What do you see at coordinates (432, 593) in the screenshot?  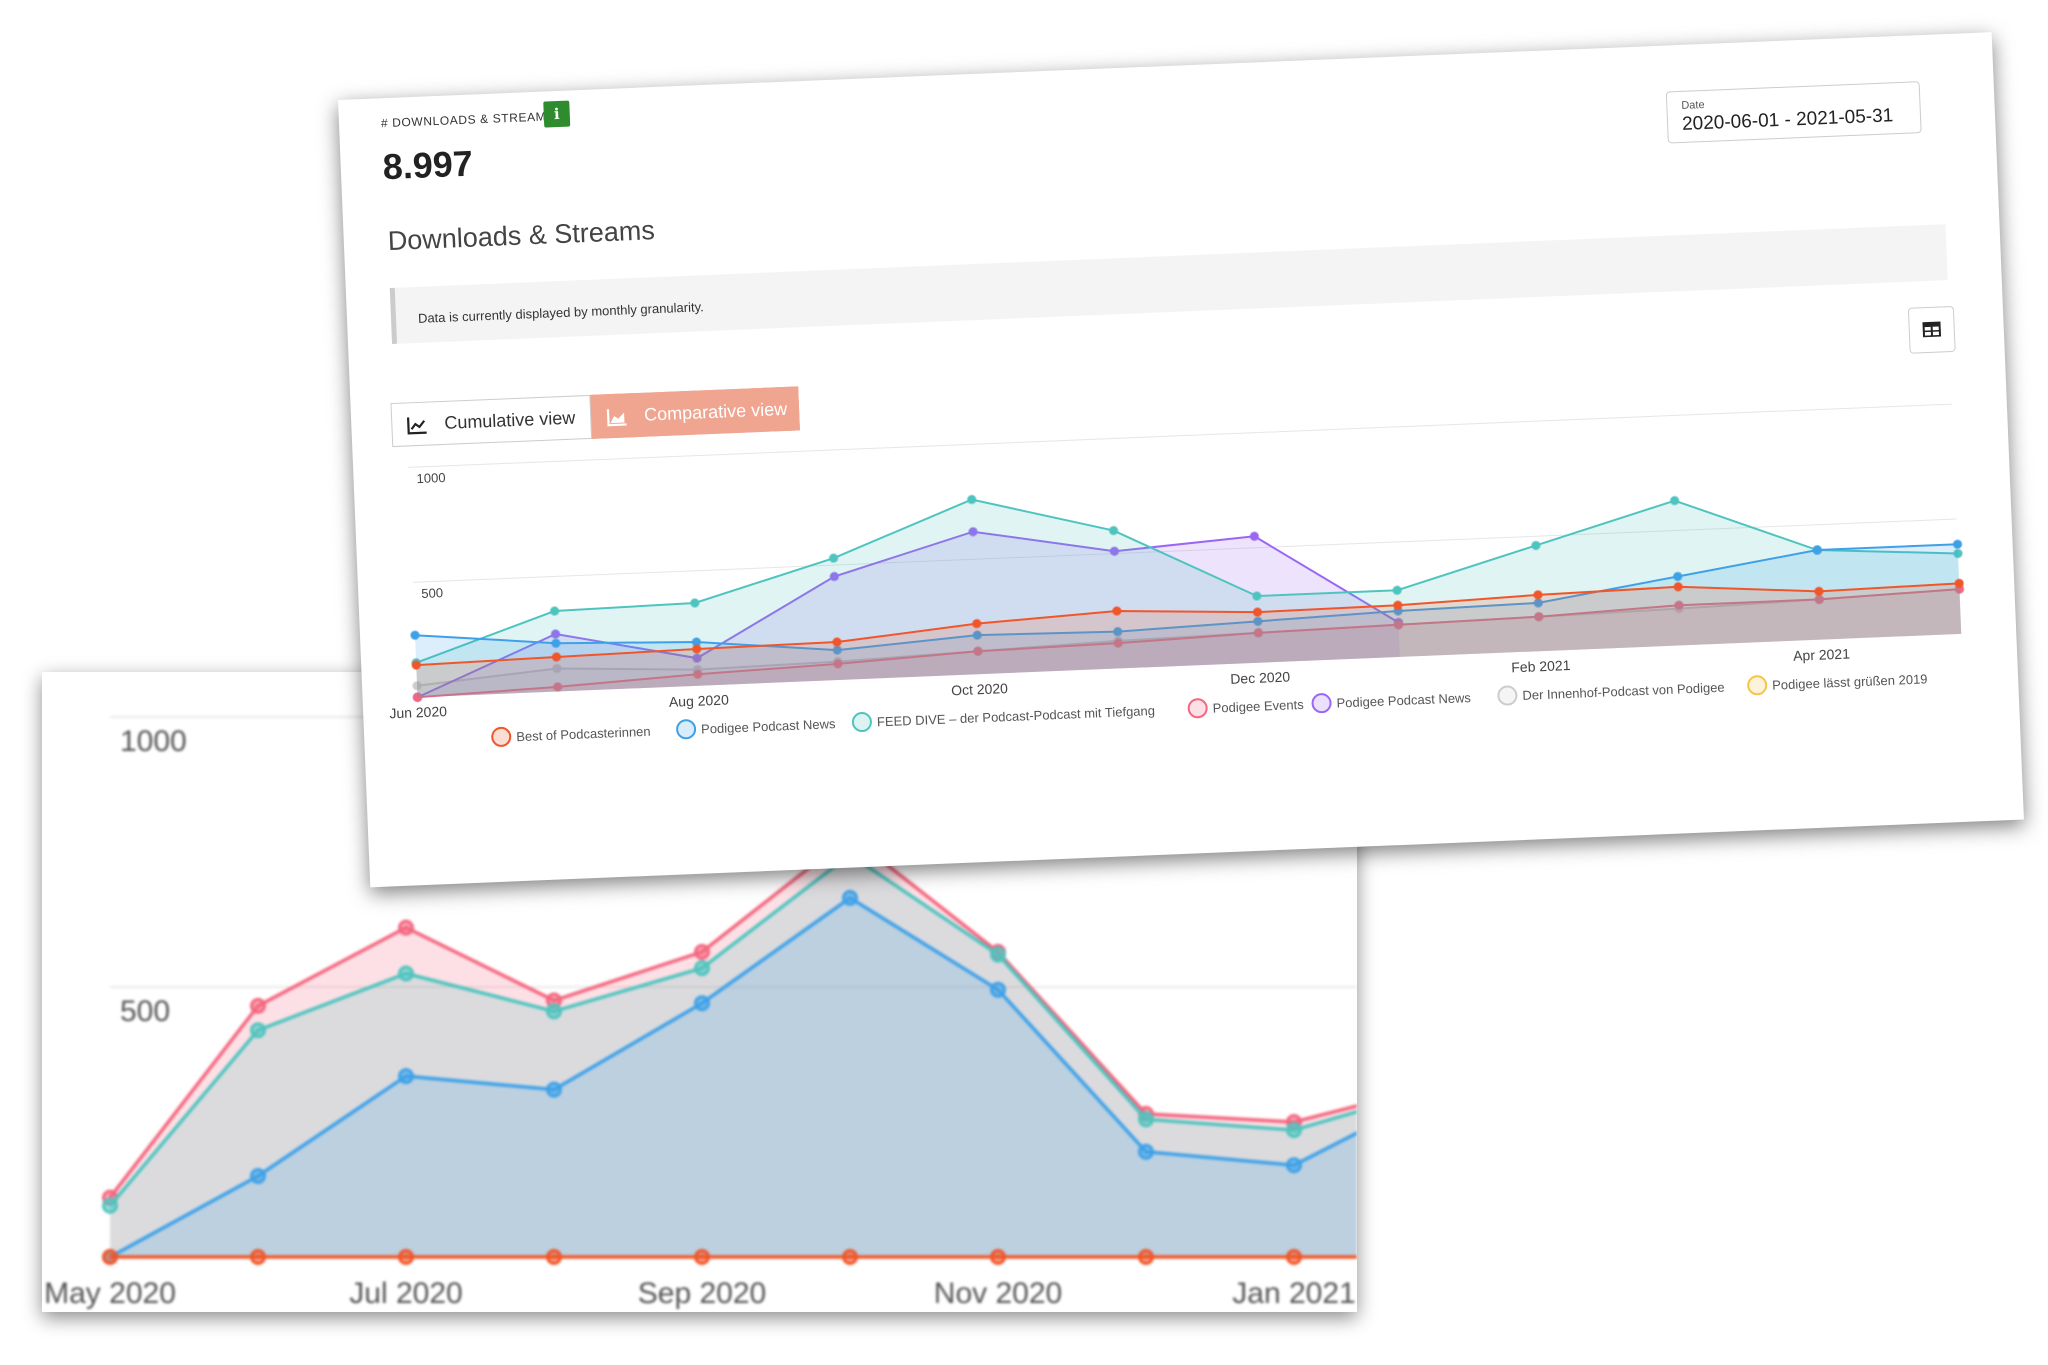 I see `y-tick-label: 500` at bounding box center [432, 593].